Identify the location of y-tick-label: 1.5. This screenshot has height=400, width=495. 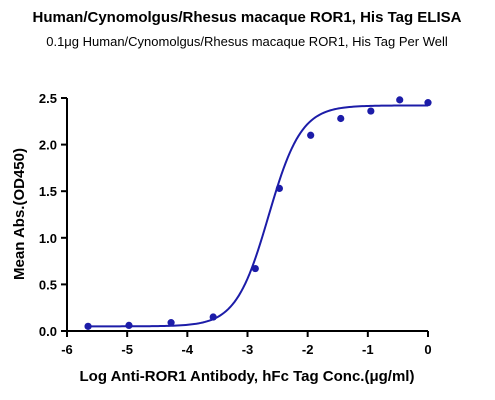
(48, 191).